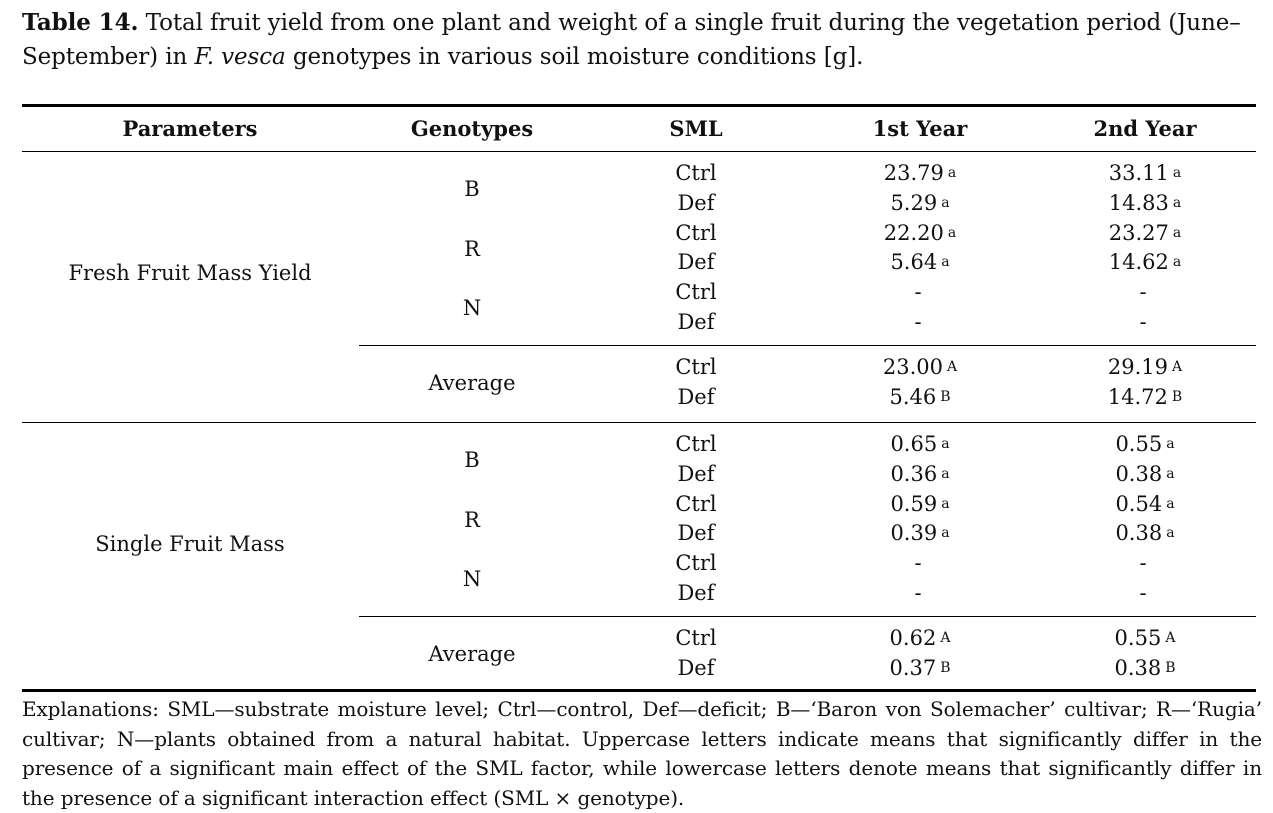  What do you see at coordinates (1138, 262) in the screenshot?
I see `cell-value: 14.62` at bounding box center [1138, 262].